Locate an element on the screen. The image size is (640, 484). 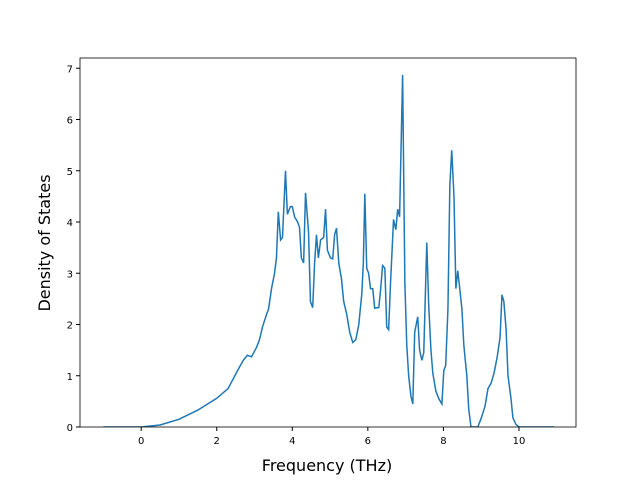
y-tick-label: 2 is located at coordinates (70, 326).